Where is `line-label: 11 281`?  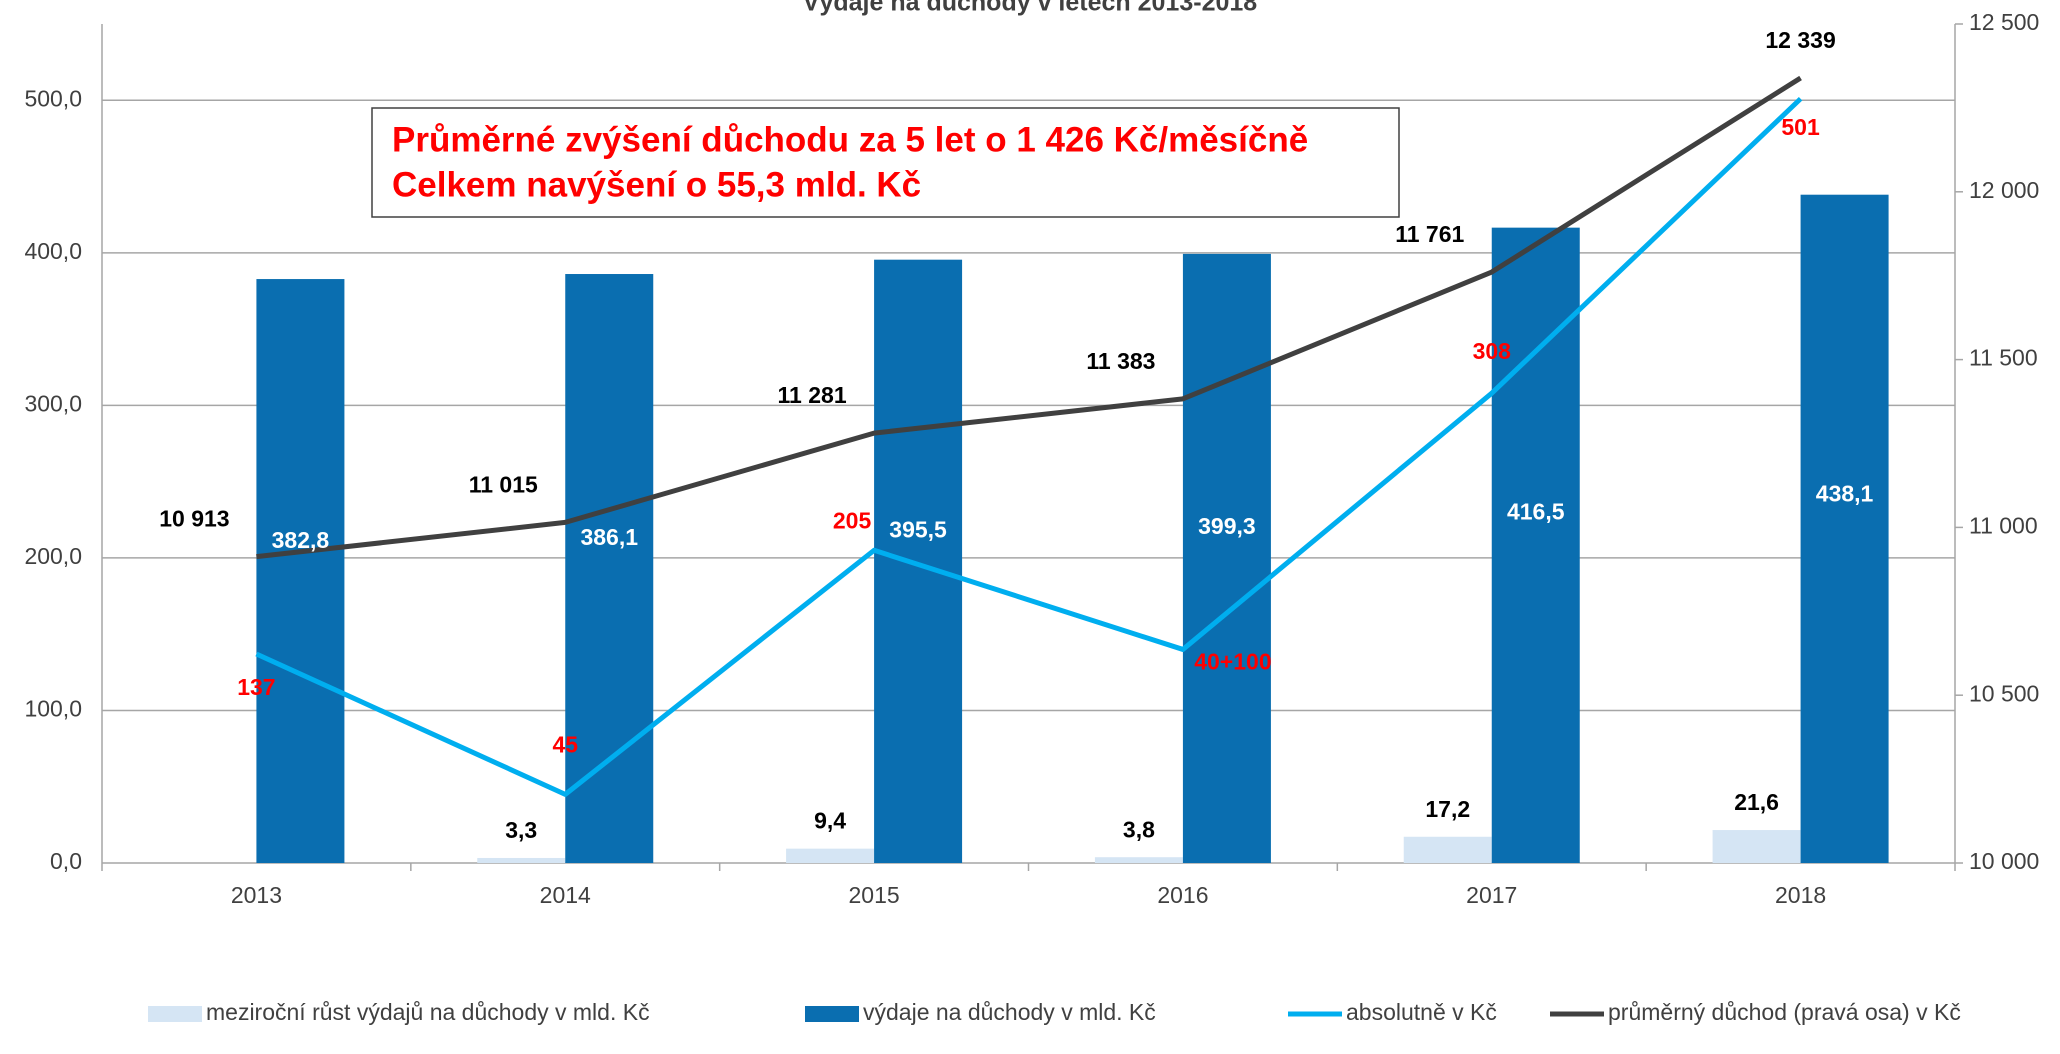
line-label: 11 281 is located at coordinates (812, 395).